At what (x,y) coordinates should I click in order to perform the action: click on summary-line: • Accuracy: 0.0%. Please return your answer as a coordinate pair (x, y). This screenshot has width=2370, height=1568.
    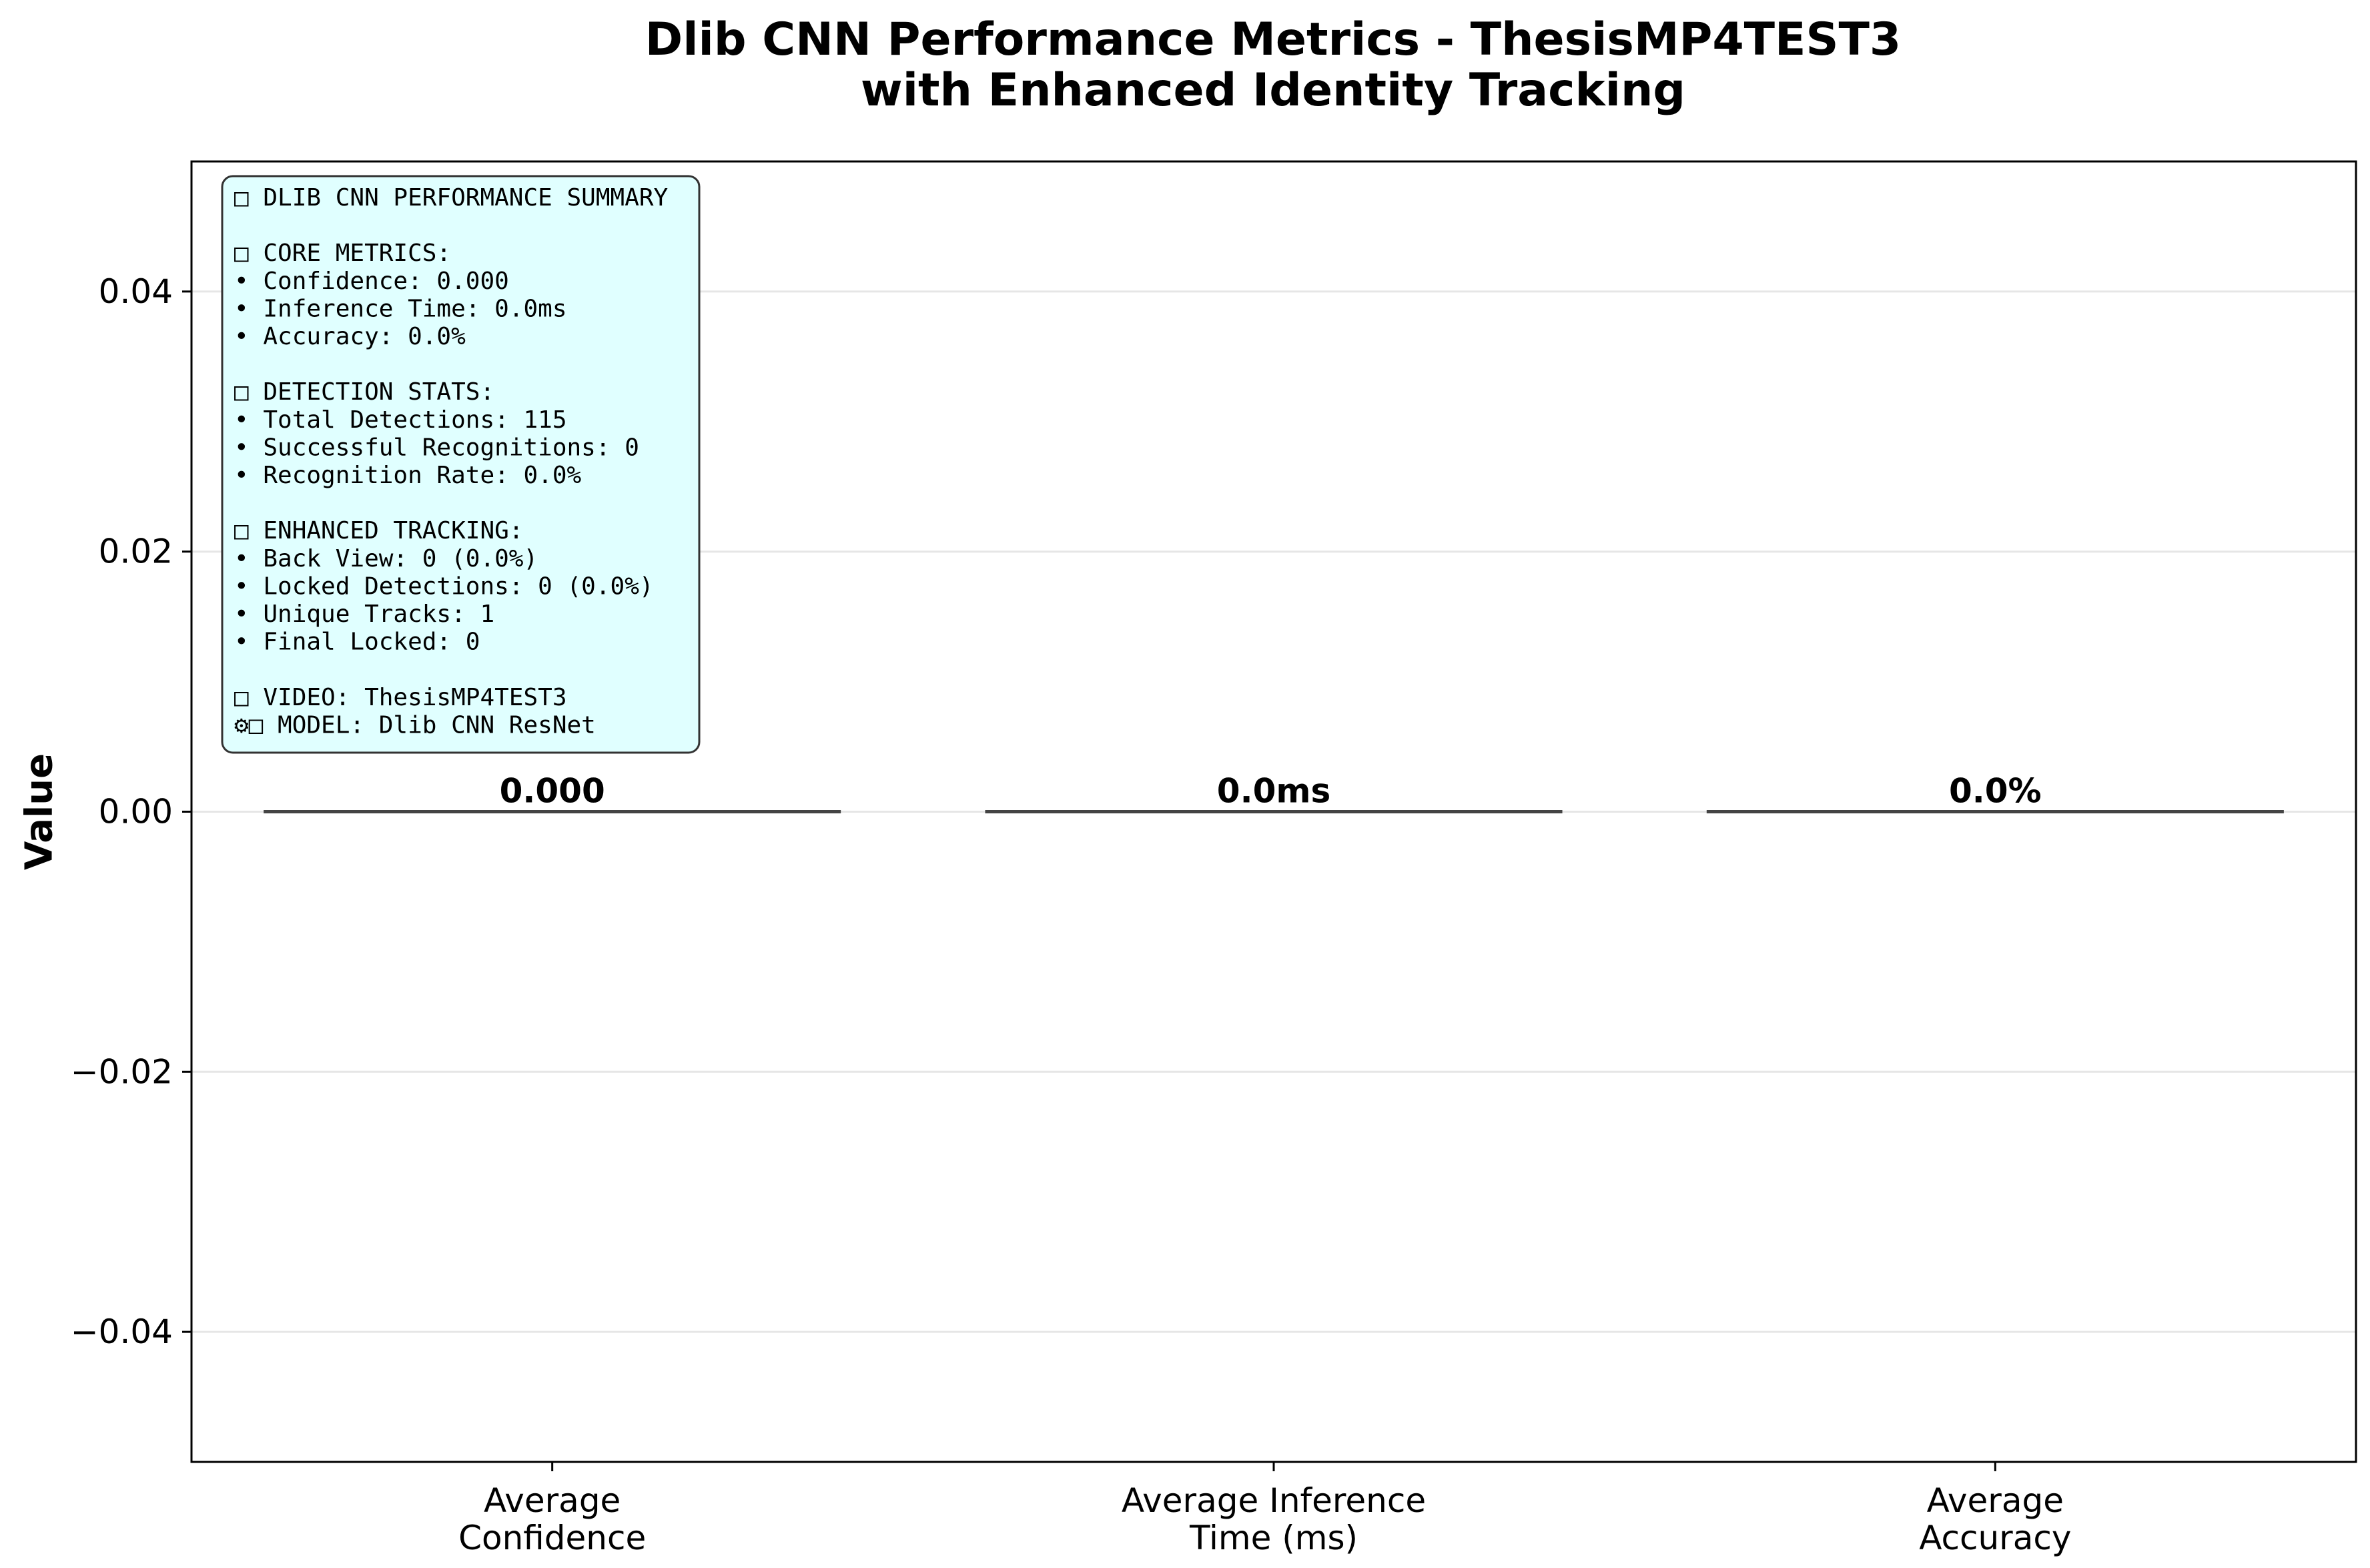
    Looking at the image, I should click on (350, 337).